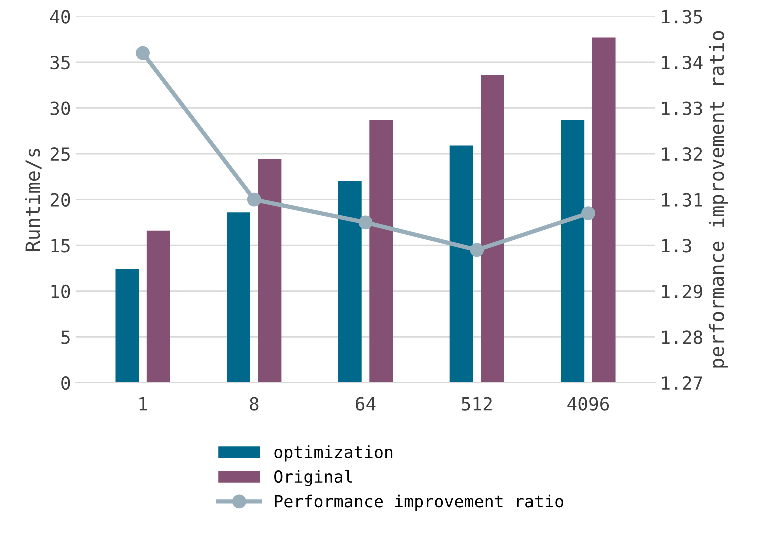 The width and height of the screenshot is (762, 555). What do you see at coordinates (33, 200) in the screenshot?
I see `y-axis-title: Runtime/s` at bounding box center [33, 200].